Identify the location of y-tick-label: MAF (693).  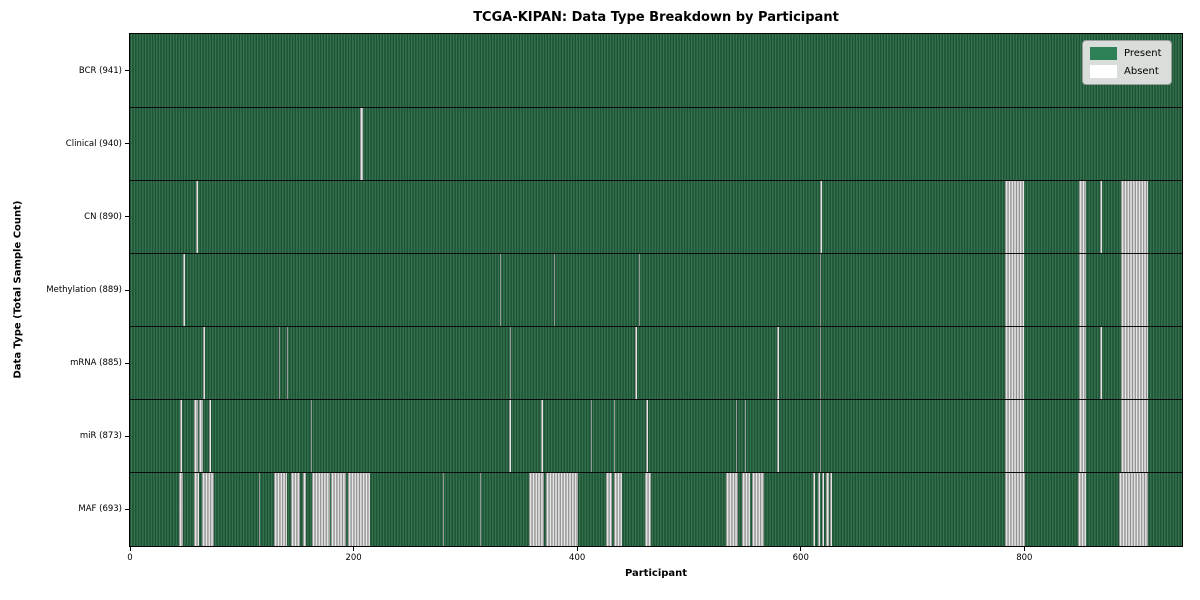
(100, 509).